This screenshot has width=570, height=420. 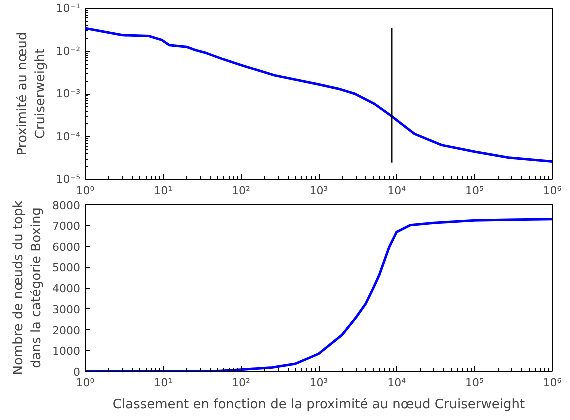 What do you see at coordinates (66, 206) in the screenshot?
I see `y-tick-label: 8000` at bounding box center [66, 206].